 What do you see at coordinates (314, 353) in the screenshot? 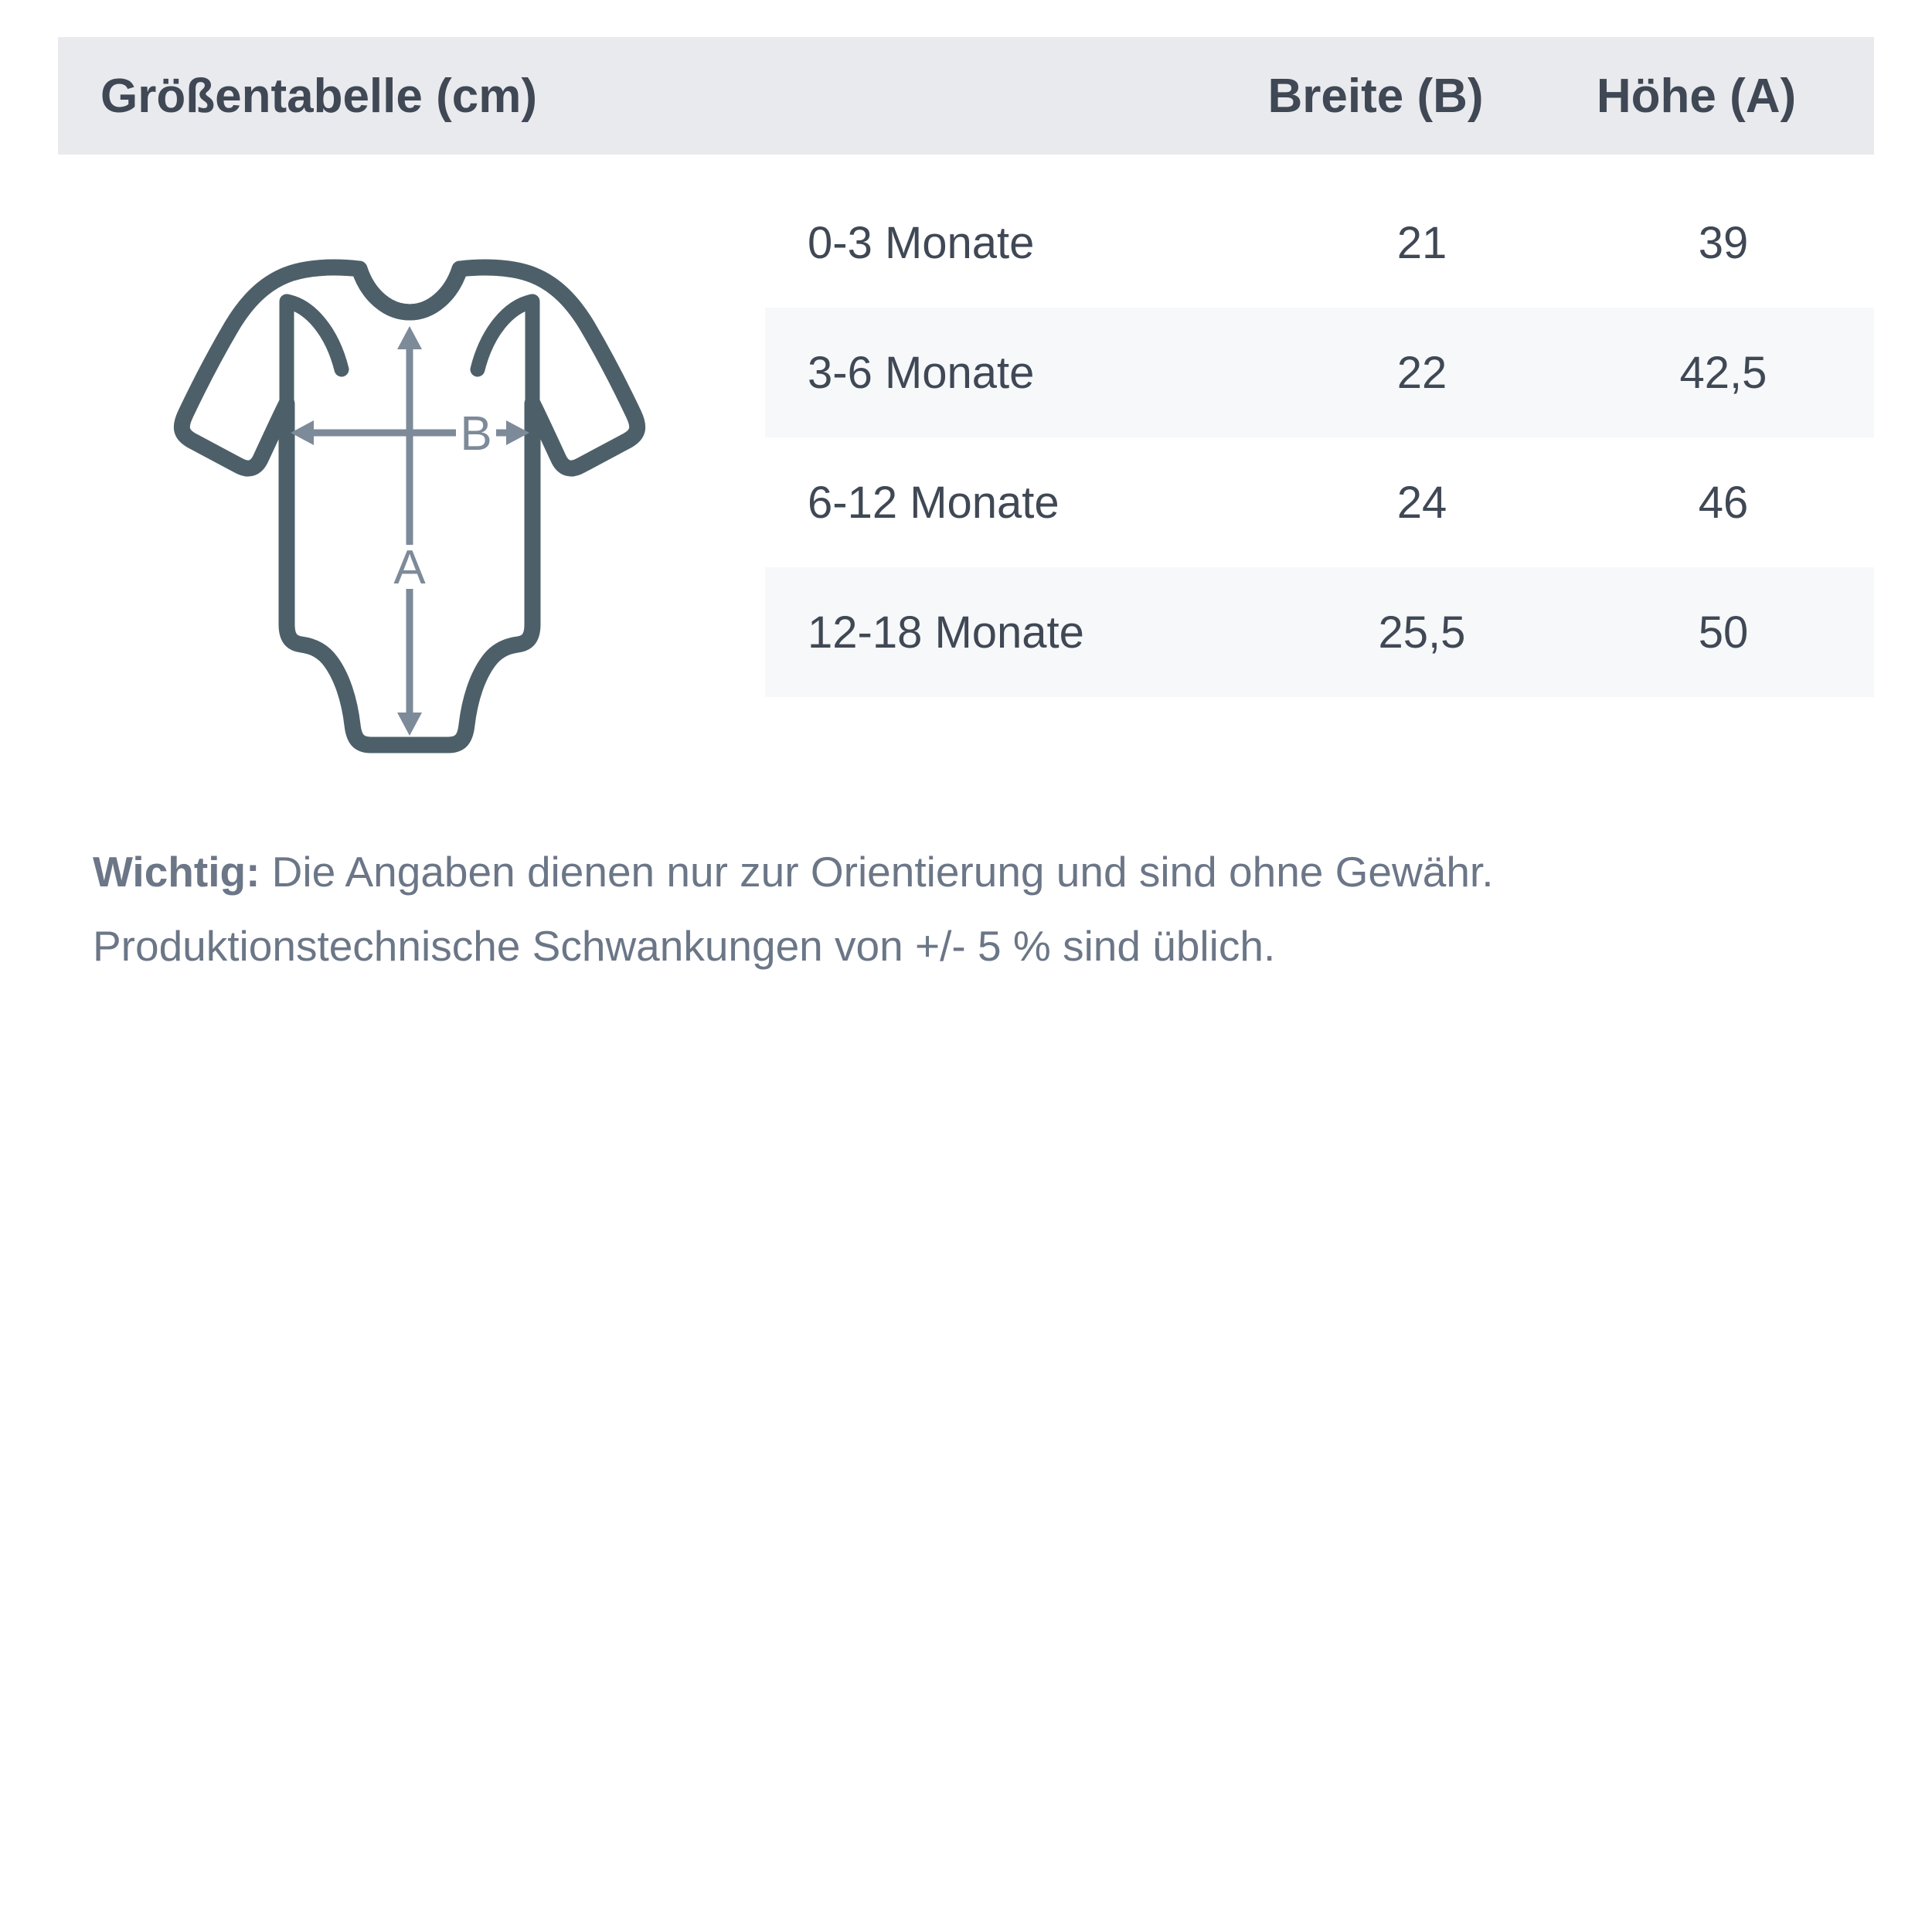
I see `left-armhole-seam` at bounding box center [314, 353].